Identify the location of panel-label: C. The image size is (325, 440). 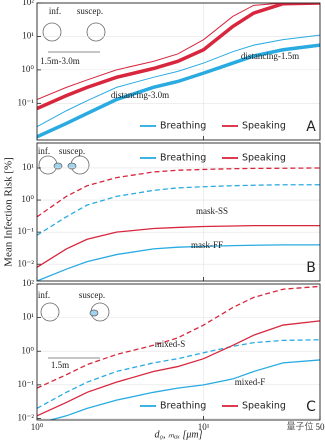
(311, 407).